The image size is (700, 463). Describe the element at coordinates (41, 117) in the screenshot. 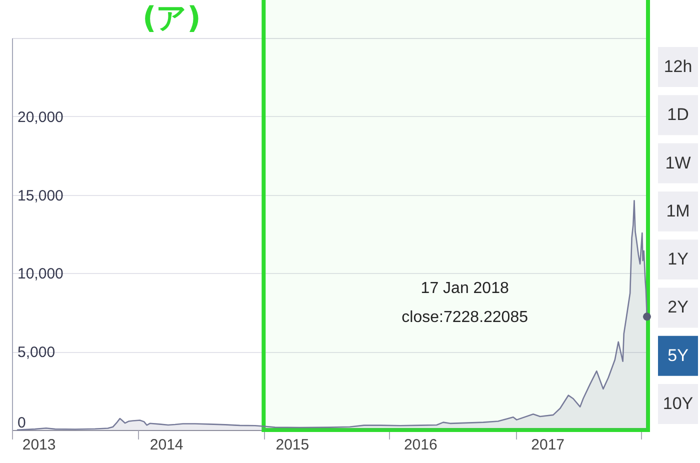

I see `y-tick-label: 20,000` at that location.